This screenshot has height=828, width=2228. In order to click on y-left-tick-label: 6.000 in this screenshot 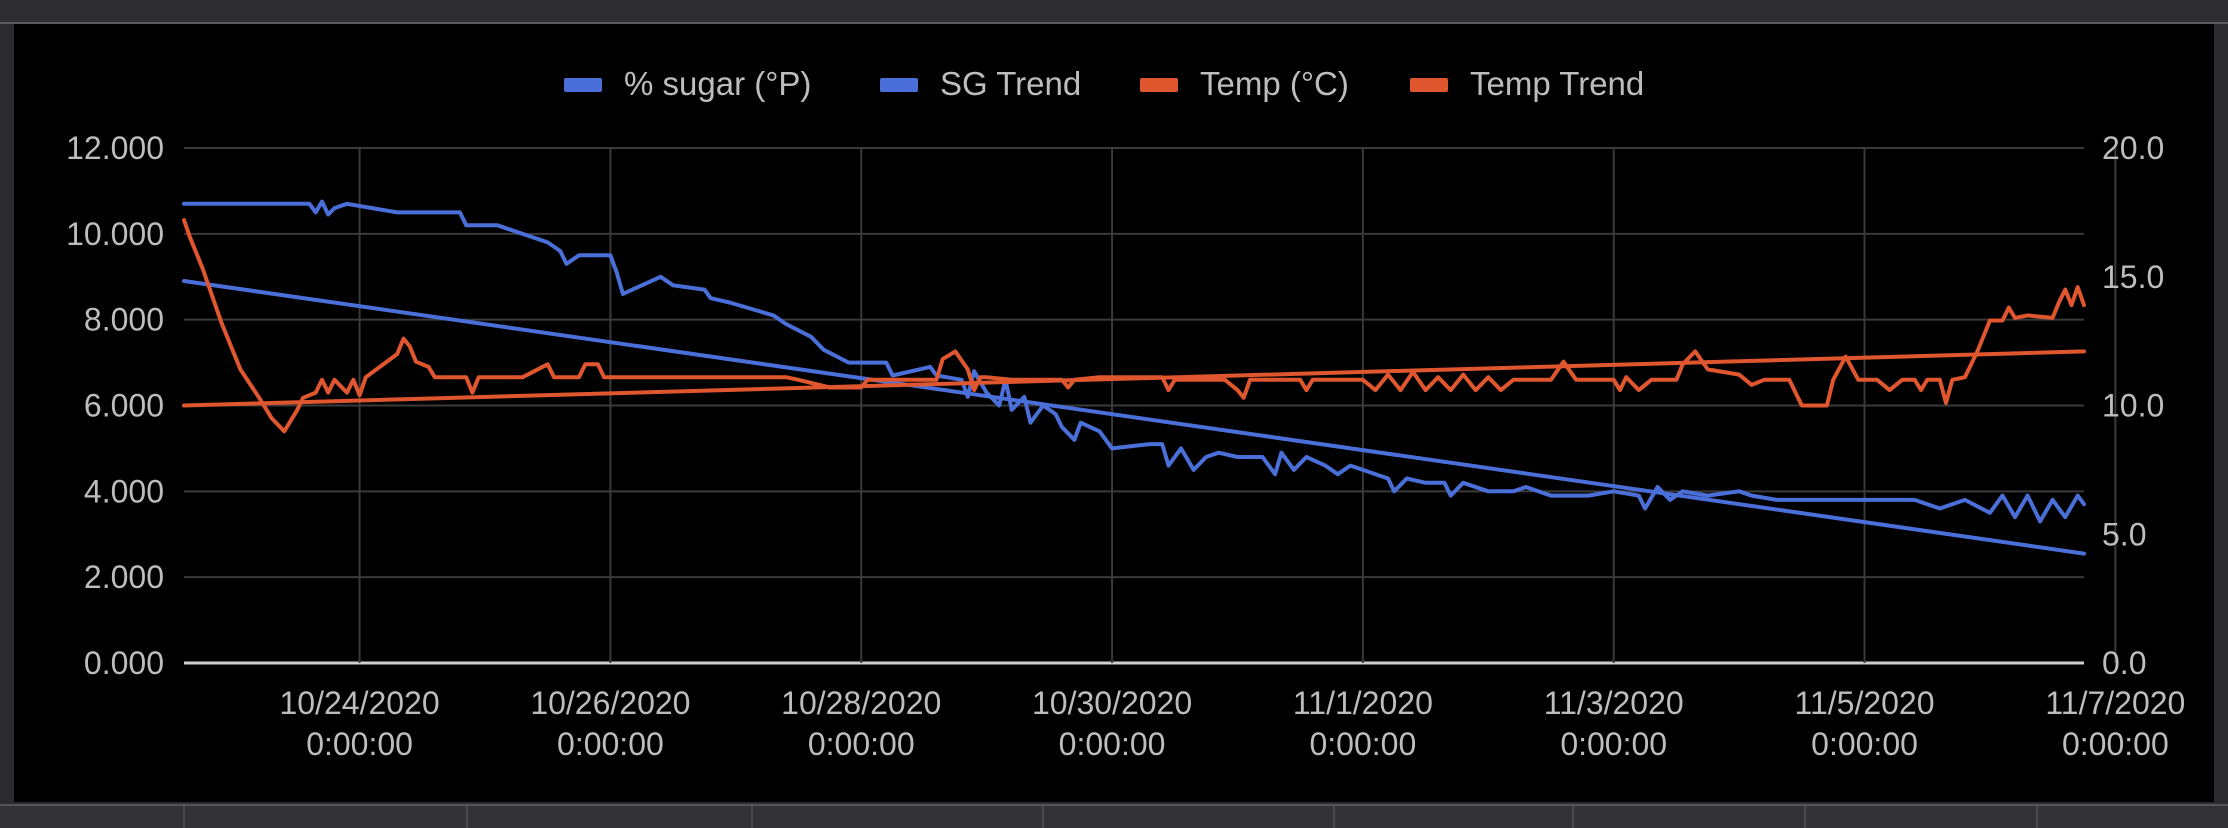, I will do `click(124, 406)`.